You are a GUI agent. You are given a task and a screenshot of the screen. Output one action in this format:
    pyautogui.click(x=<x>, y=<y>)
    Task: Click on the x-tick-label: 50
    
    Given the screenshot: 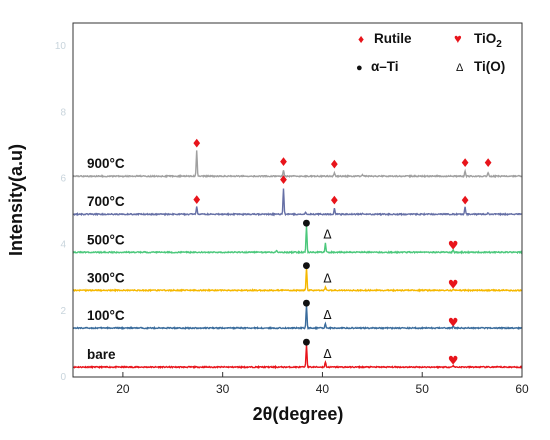 What is the action you would take?
    pyautogui.click(x=423, y=389)
    